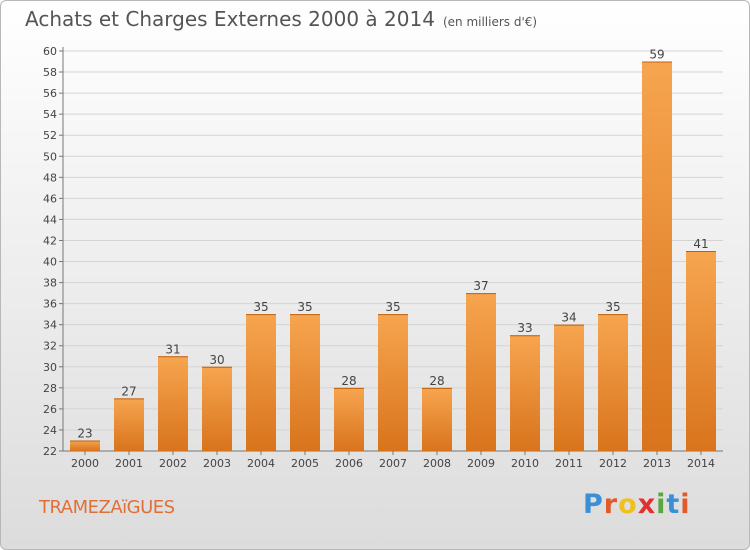  Describe the element at coordinates (525, 393) in the screenshot. I see `bar-2010` at that location.